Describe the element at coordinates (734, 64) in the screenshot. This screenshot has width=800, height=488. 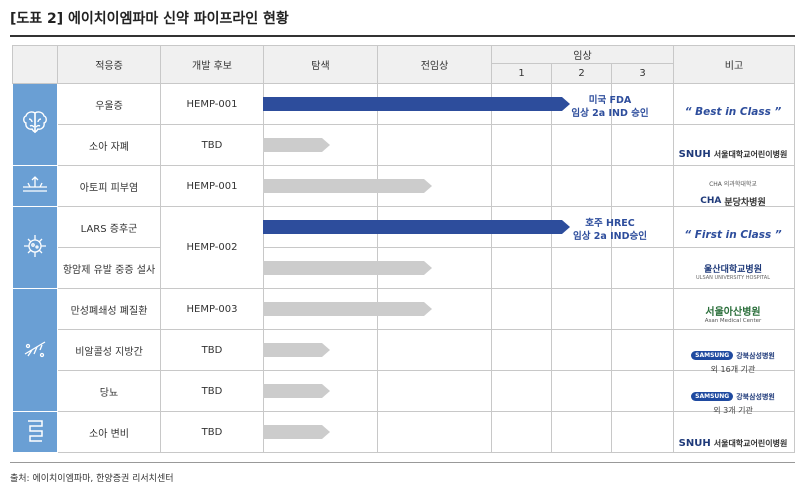
I see `header-note: 비고` at that location.